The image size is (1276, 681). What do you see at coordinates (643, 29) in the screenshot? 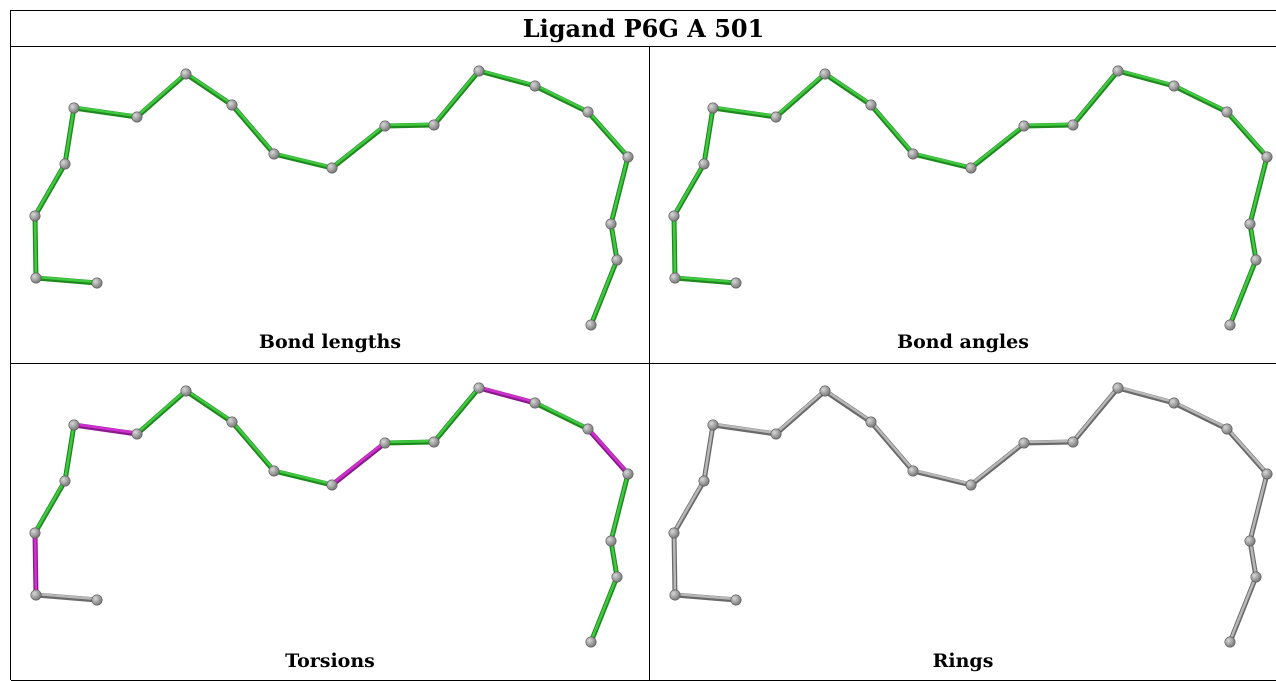
I see `figure-title: Ligand P6G A 501` at bounding box center [643, 29].